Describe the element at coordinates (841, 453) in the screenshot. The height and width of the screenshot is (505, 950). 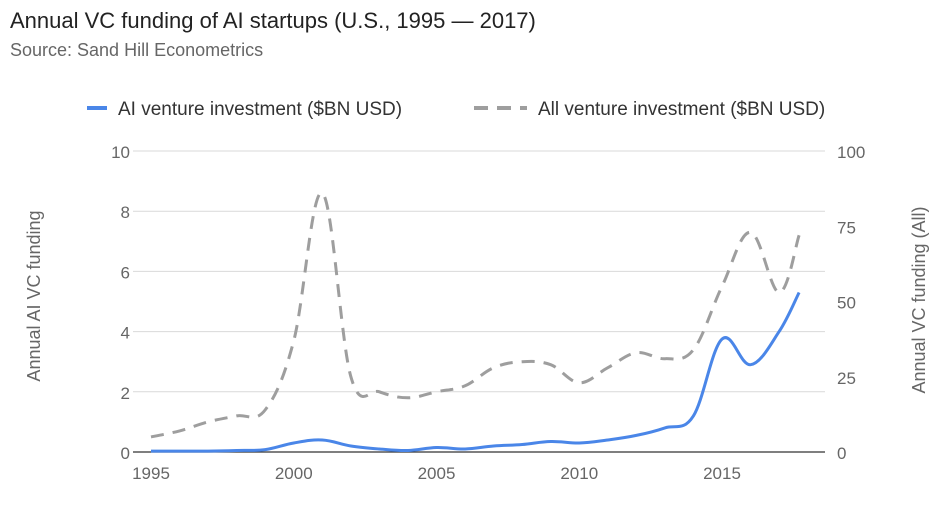
I see `y-right-tick-label: 0` at that location.